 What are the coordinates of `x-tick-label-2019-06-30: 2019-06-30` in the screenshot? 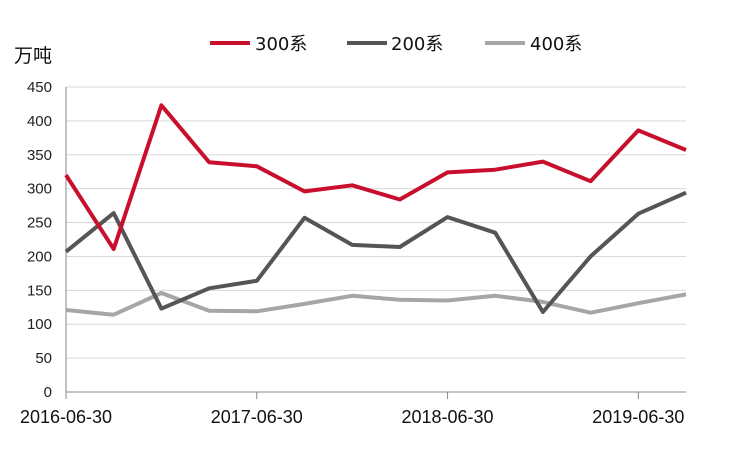 It's located at (638, 417).